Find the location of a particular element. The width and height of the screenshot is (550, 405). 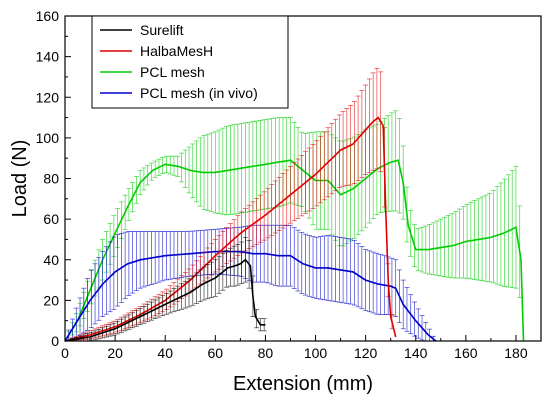

x-tick-label: 60 is located at coordinates (216, 353).